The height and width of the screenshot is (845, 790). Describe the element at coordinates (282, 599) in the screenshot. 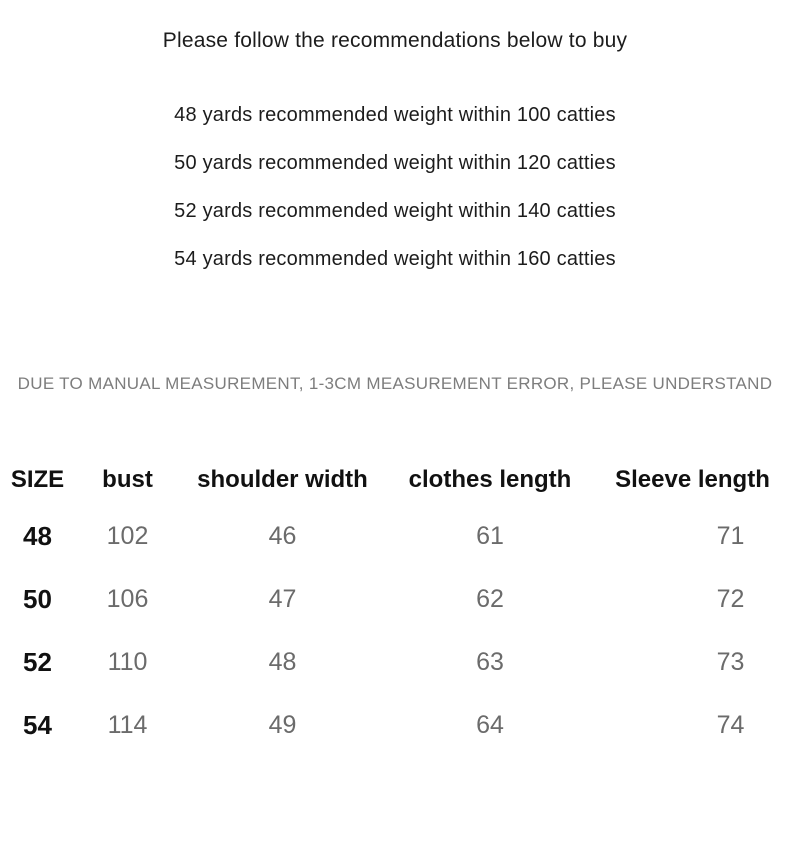

I see `cell-shoulder-width: 47` at that location.